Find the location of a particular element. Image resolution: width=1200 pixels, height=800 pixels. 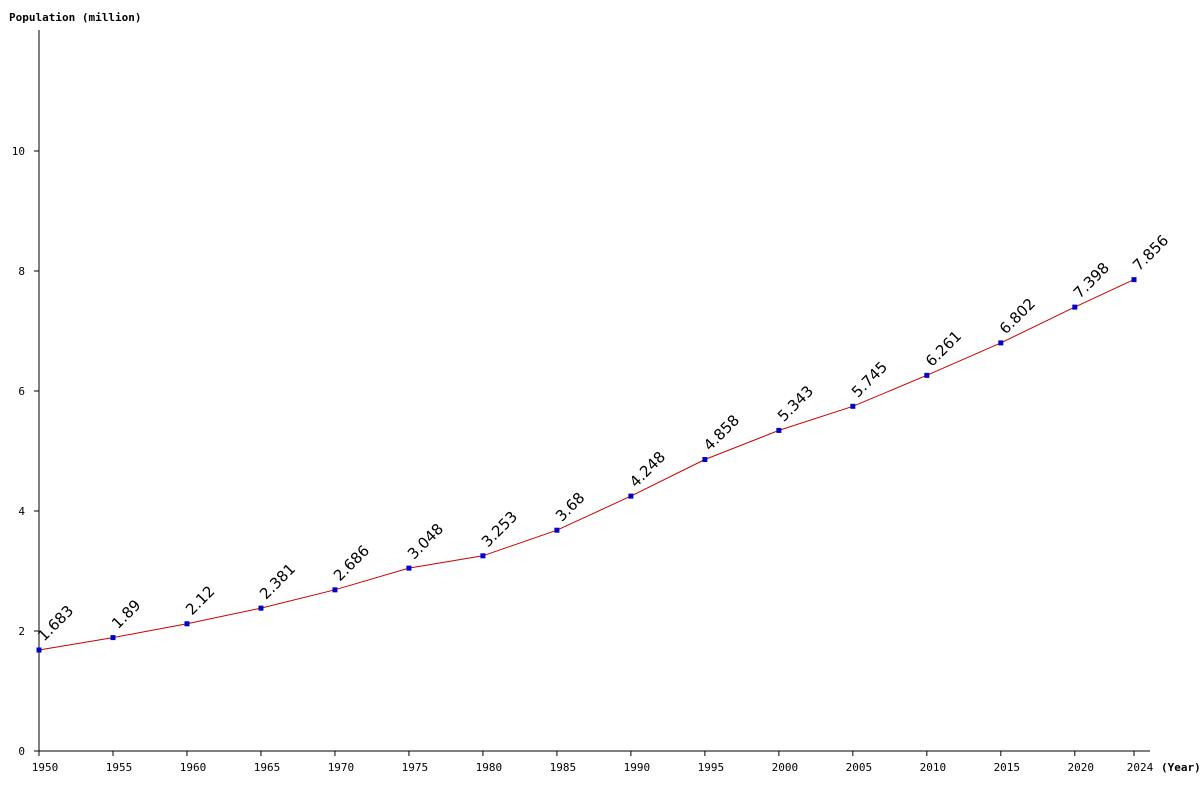

x-tick-label: 1950 is located at coordinates (45, 767).